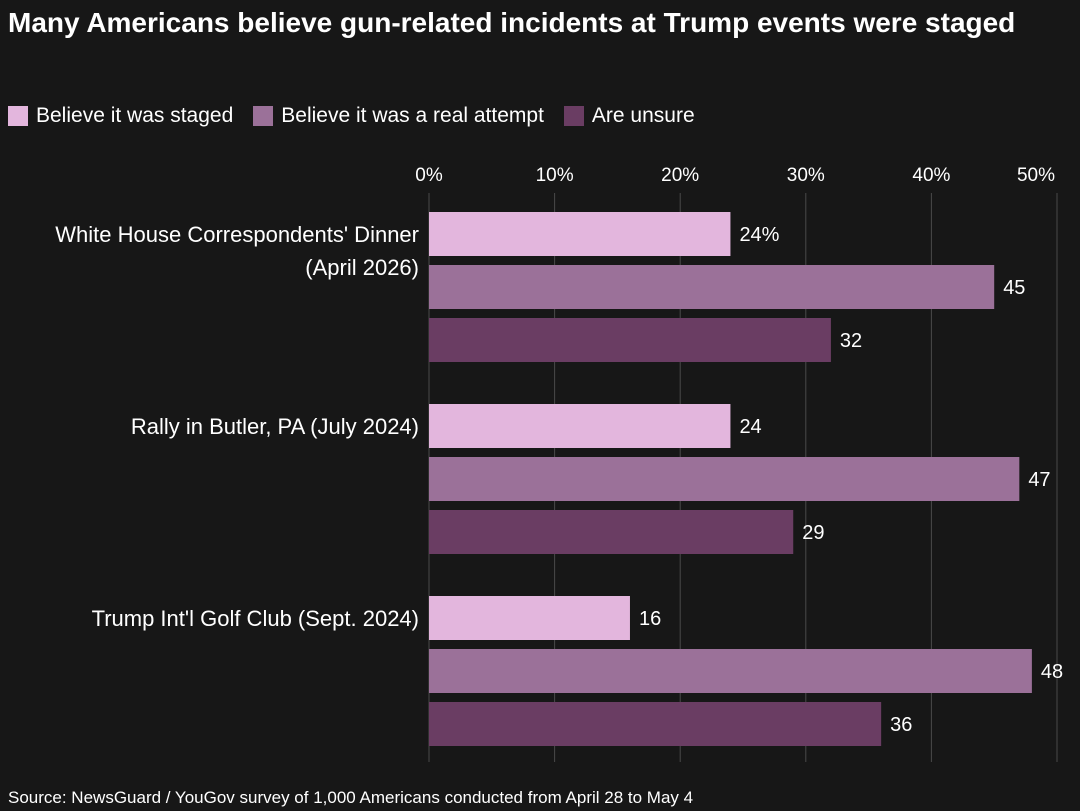 This screenshot has height=811, width=1080. What do you see at coordinates (650, 619) in the screenshot?
I see `data-label: 16` at bounding box center [650, 619].